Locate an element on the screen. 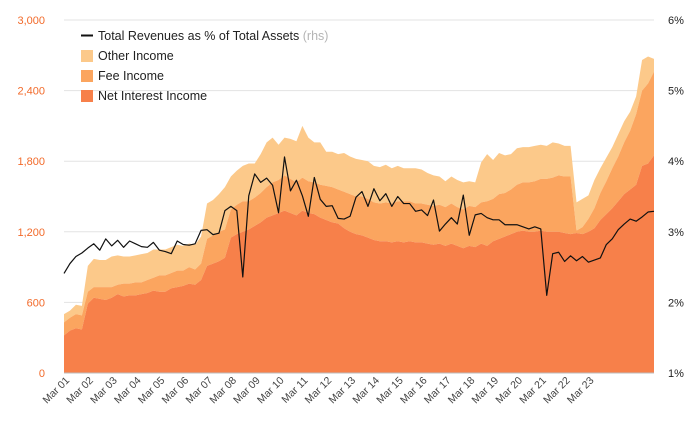 This screenshot has height=433, width=700. y-right-tick-label: 1% is located at coordinates (676, 374).